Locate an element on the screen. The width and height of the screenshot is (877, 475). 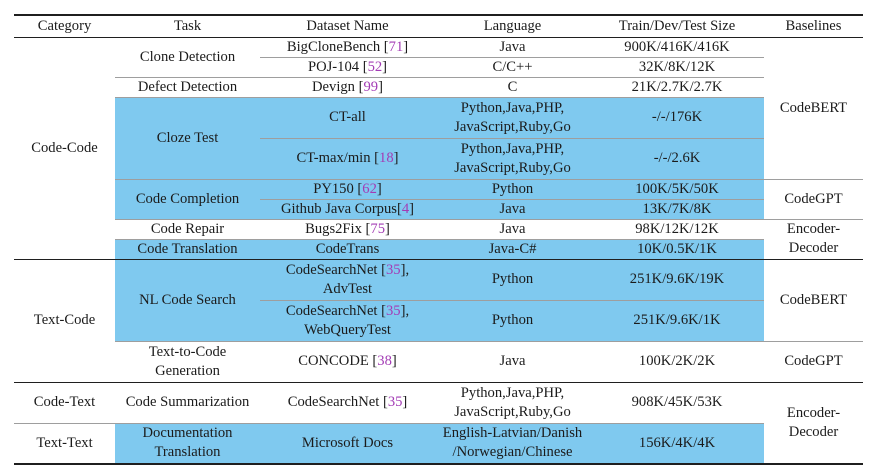
size-cell: 100K/5K/50K is located at coordinates (677, 188).